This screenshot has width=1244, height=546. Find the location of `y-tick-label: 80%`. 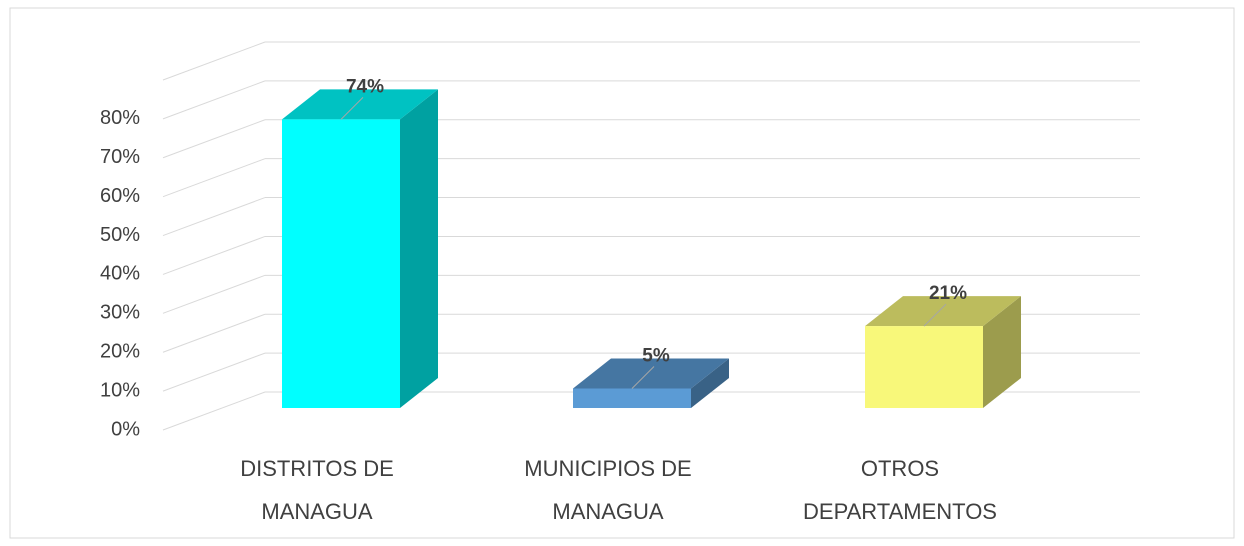

y-tick-label: 80% is located at coordinates (120, 118).